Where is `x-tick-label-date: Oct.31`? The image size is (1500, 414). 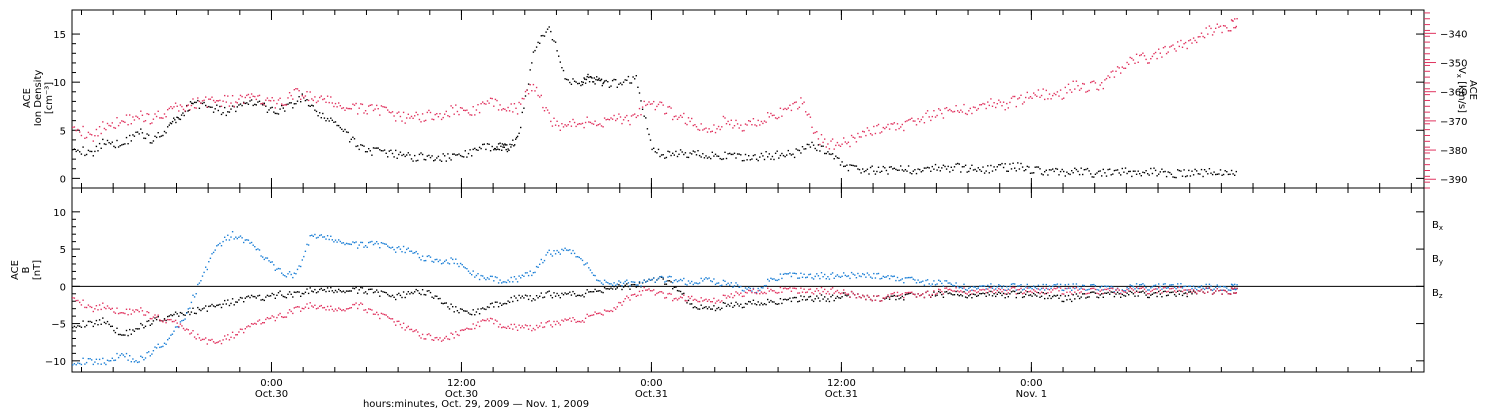 x-tick-label-date: Oct.31 is located at coordinates (841, 394).